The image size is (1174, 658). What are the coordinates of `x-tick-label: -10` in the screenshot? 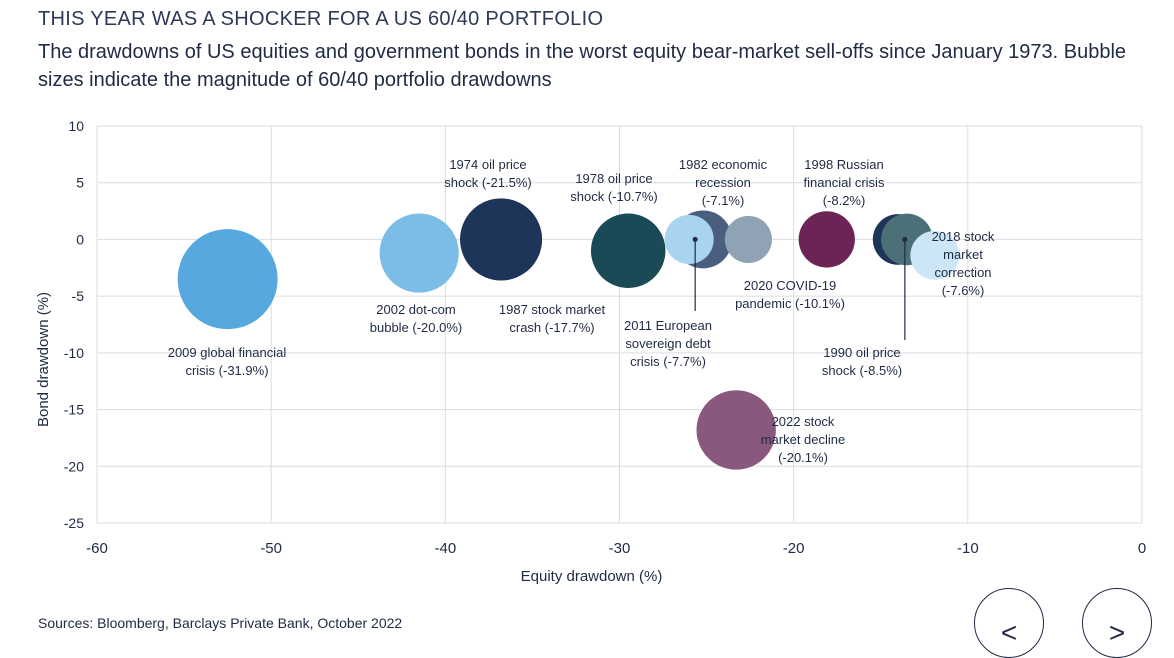 It's located at (968, 548).